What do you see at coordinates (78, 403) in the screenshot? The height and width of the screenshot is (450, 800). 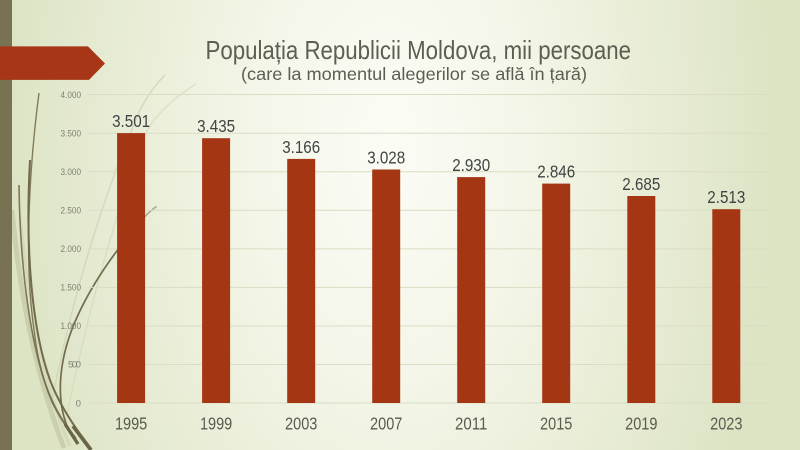 I see `svg-text: 0` at bounding box center [78, 403].